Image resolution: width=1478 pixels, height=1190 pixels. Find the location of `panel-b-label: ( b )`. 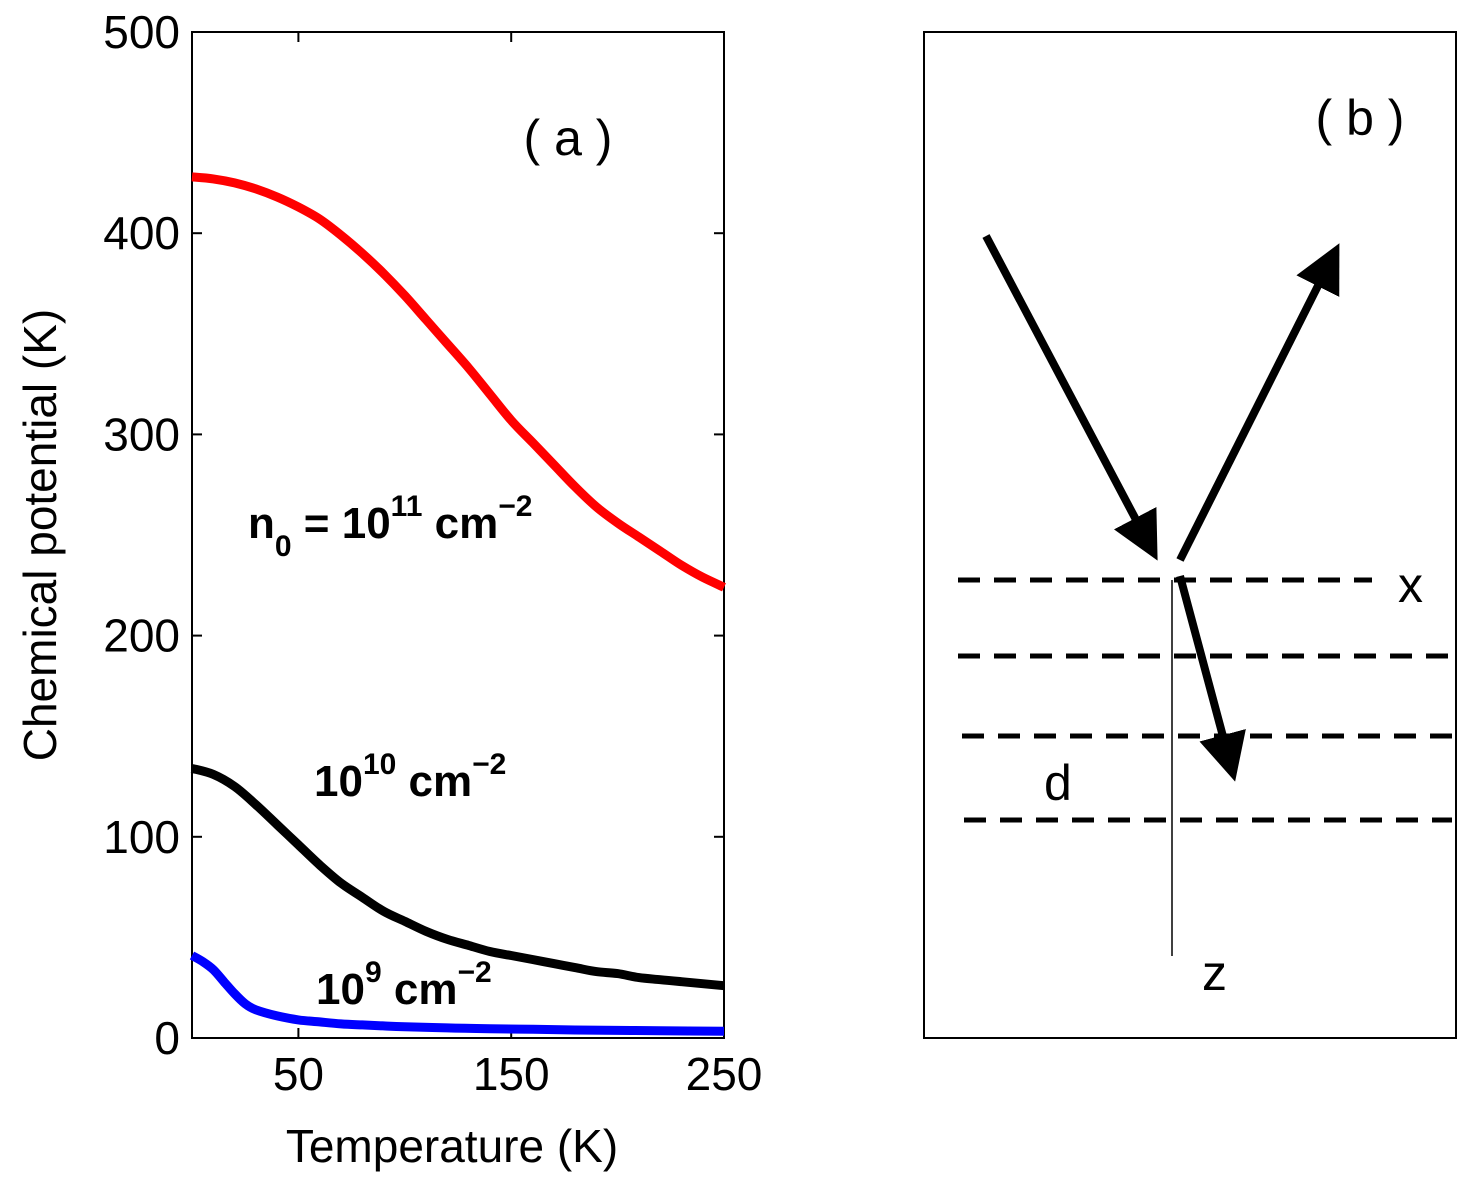

panel-b-label: ( b ) is located at coordinates (1360, 118).